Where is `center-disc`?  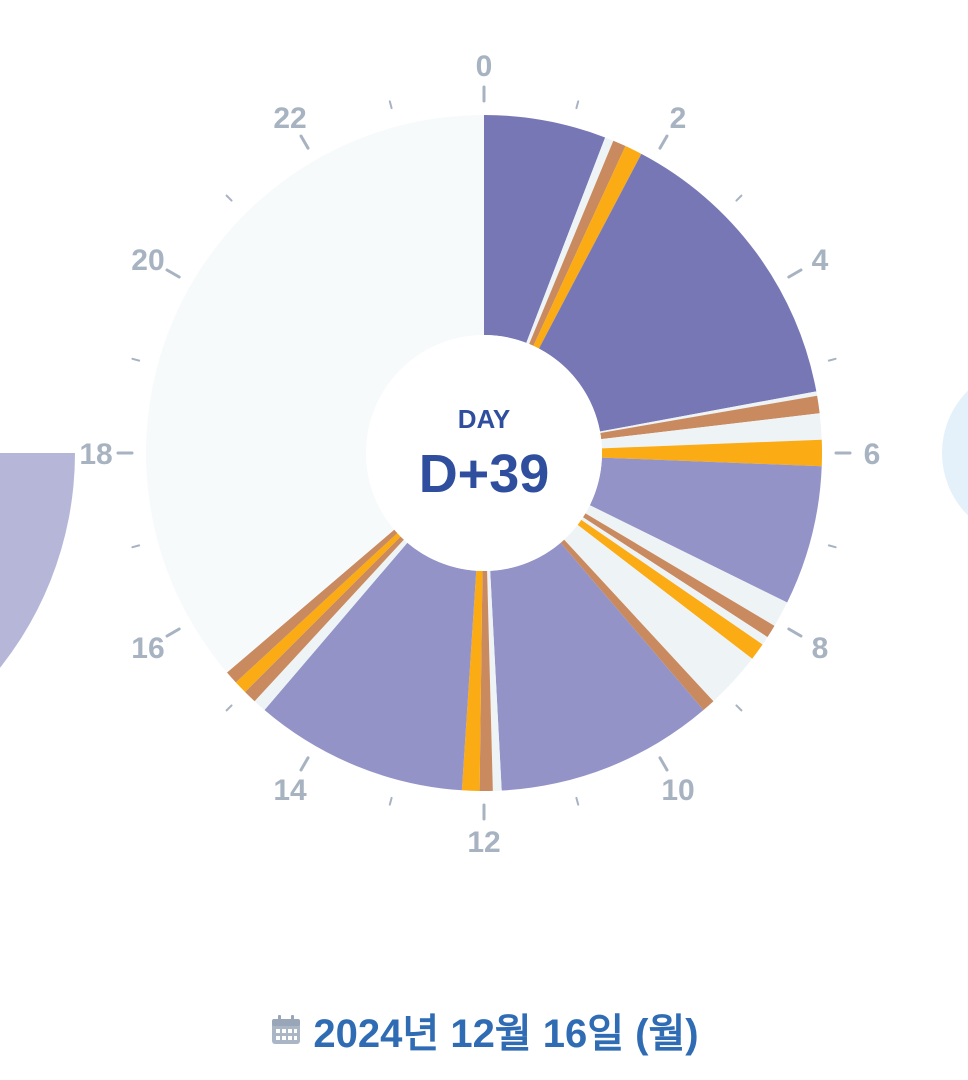
center-disc is located at coordinates (484, 453).